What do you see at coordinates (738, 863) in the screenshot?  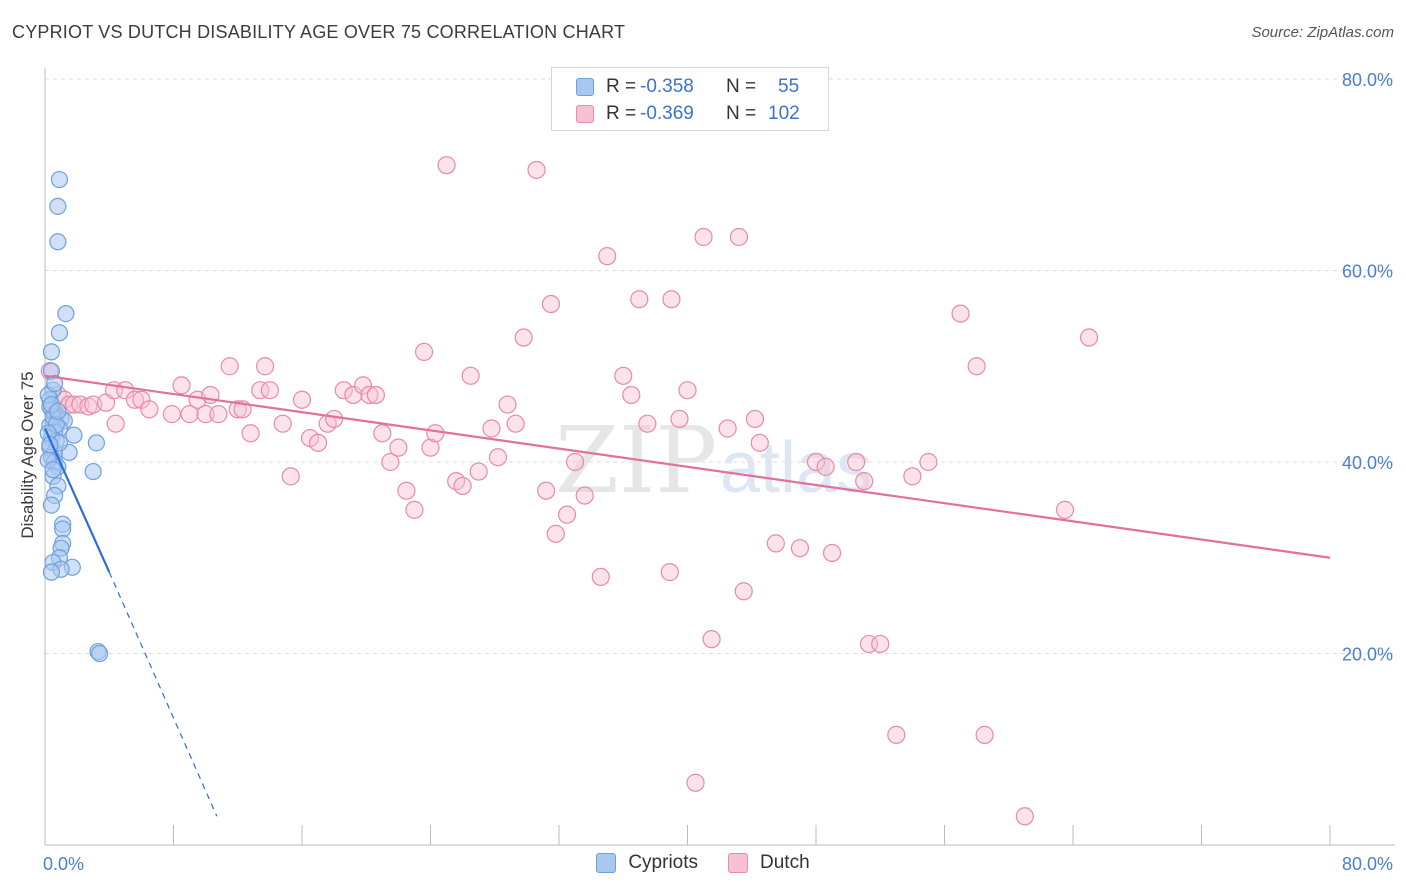 I see `series-swatch-dutch` at bounding box center [738, 863].